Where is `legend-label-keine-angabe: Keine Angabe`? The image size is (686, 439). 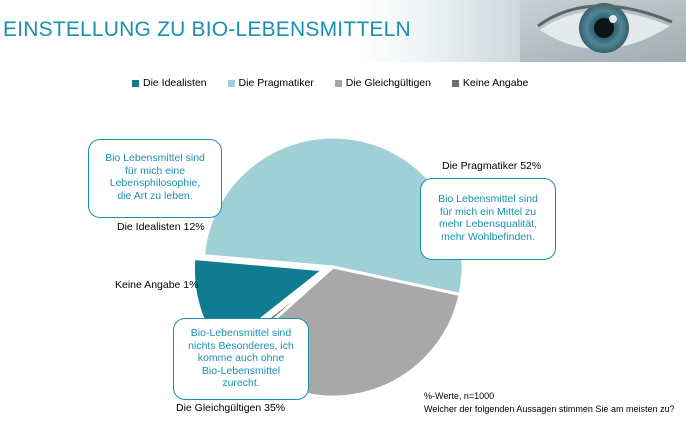 legend-label-keine-angabe: Keine Angabe is located at coordinates (495, 83).